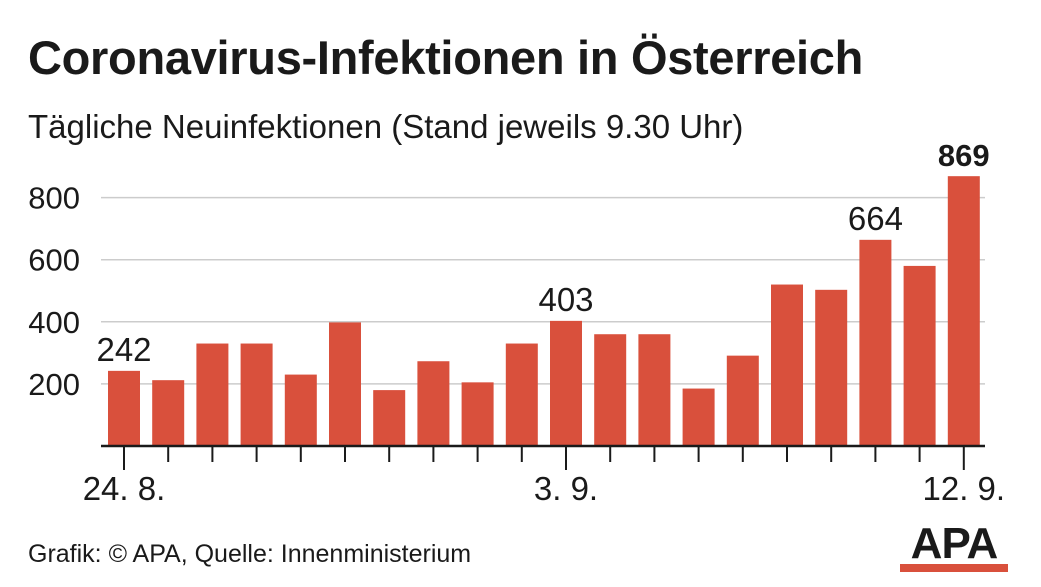 The height and width of the screenshot is (587, 1041). Describe the element at coordinates (446, 57) in the screenshot. I see `chart-title: Coronavirus-Infektionen in Österreich` at that location.